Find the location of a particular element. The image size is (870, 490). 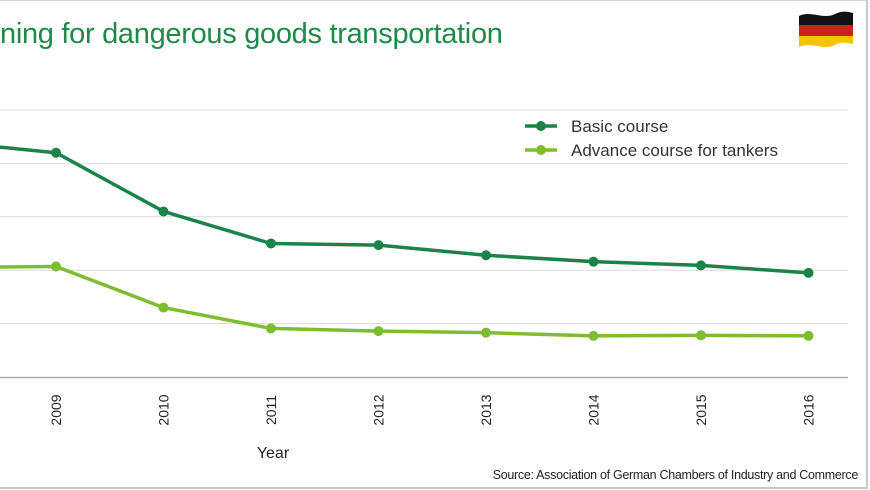

x-tick-labels: 2009 2010 2011 2012 2013 2014 2015 2016 is located at coordinates (432, 409).